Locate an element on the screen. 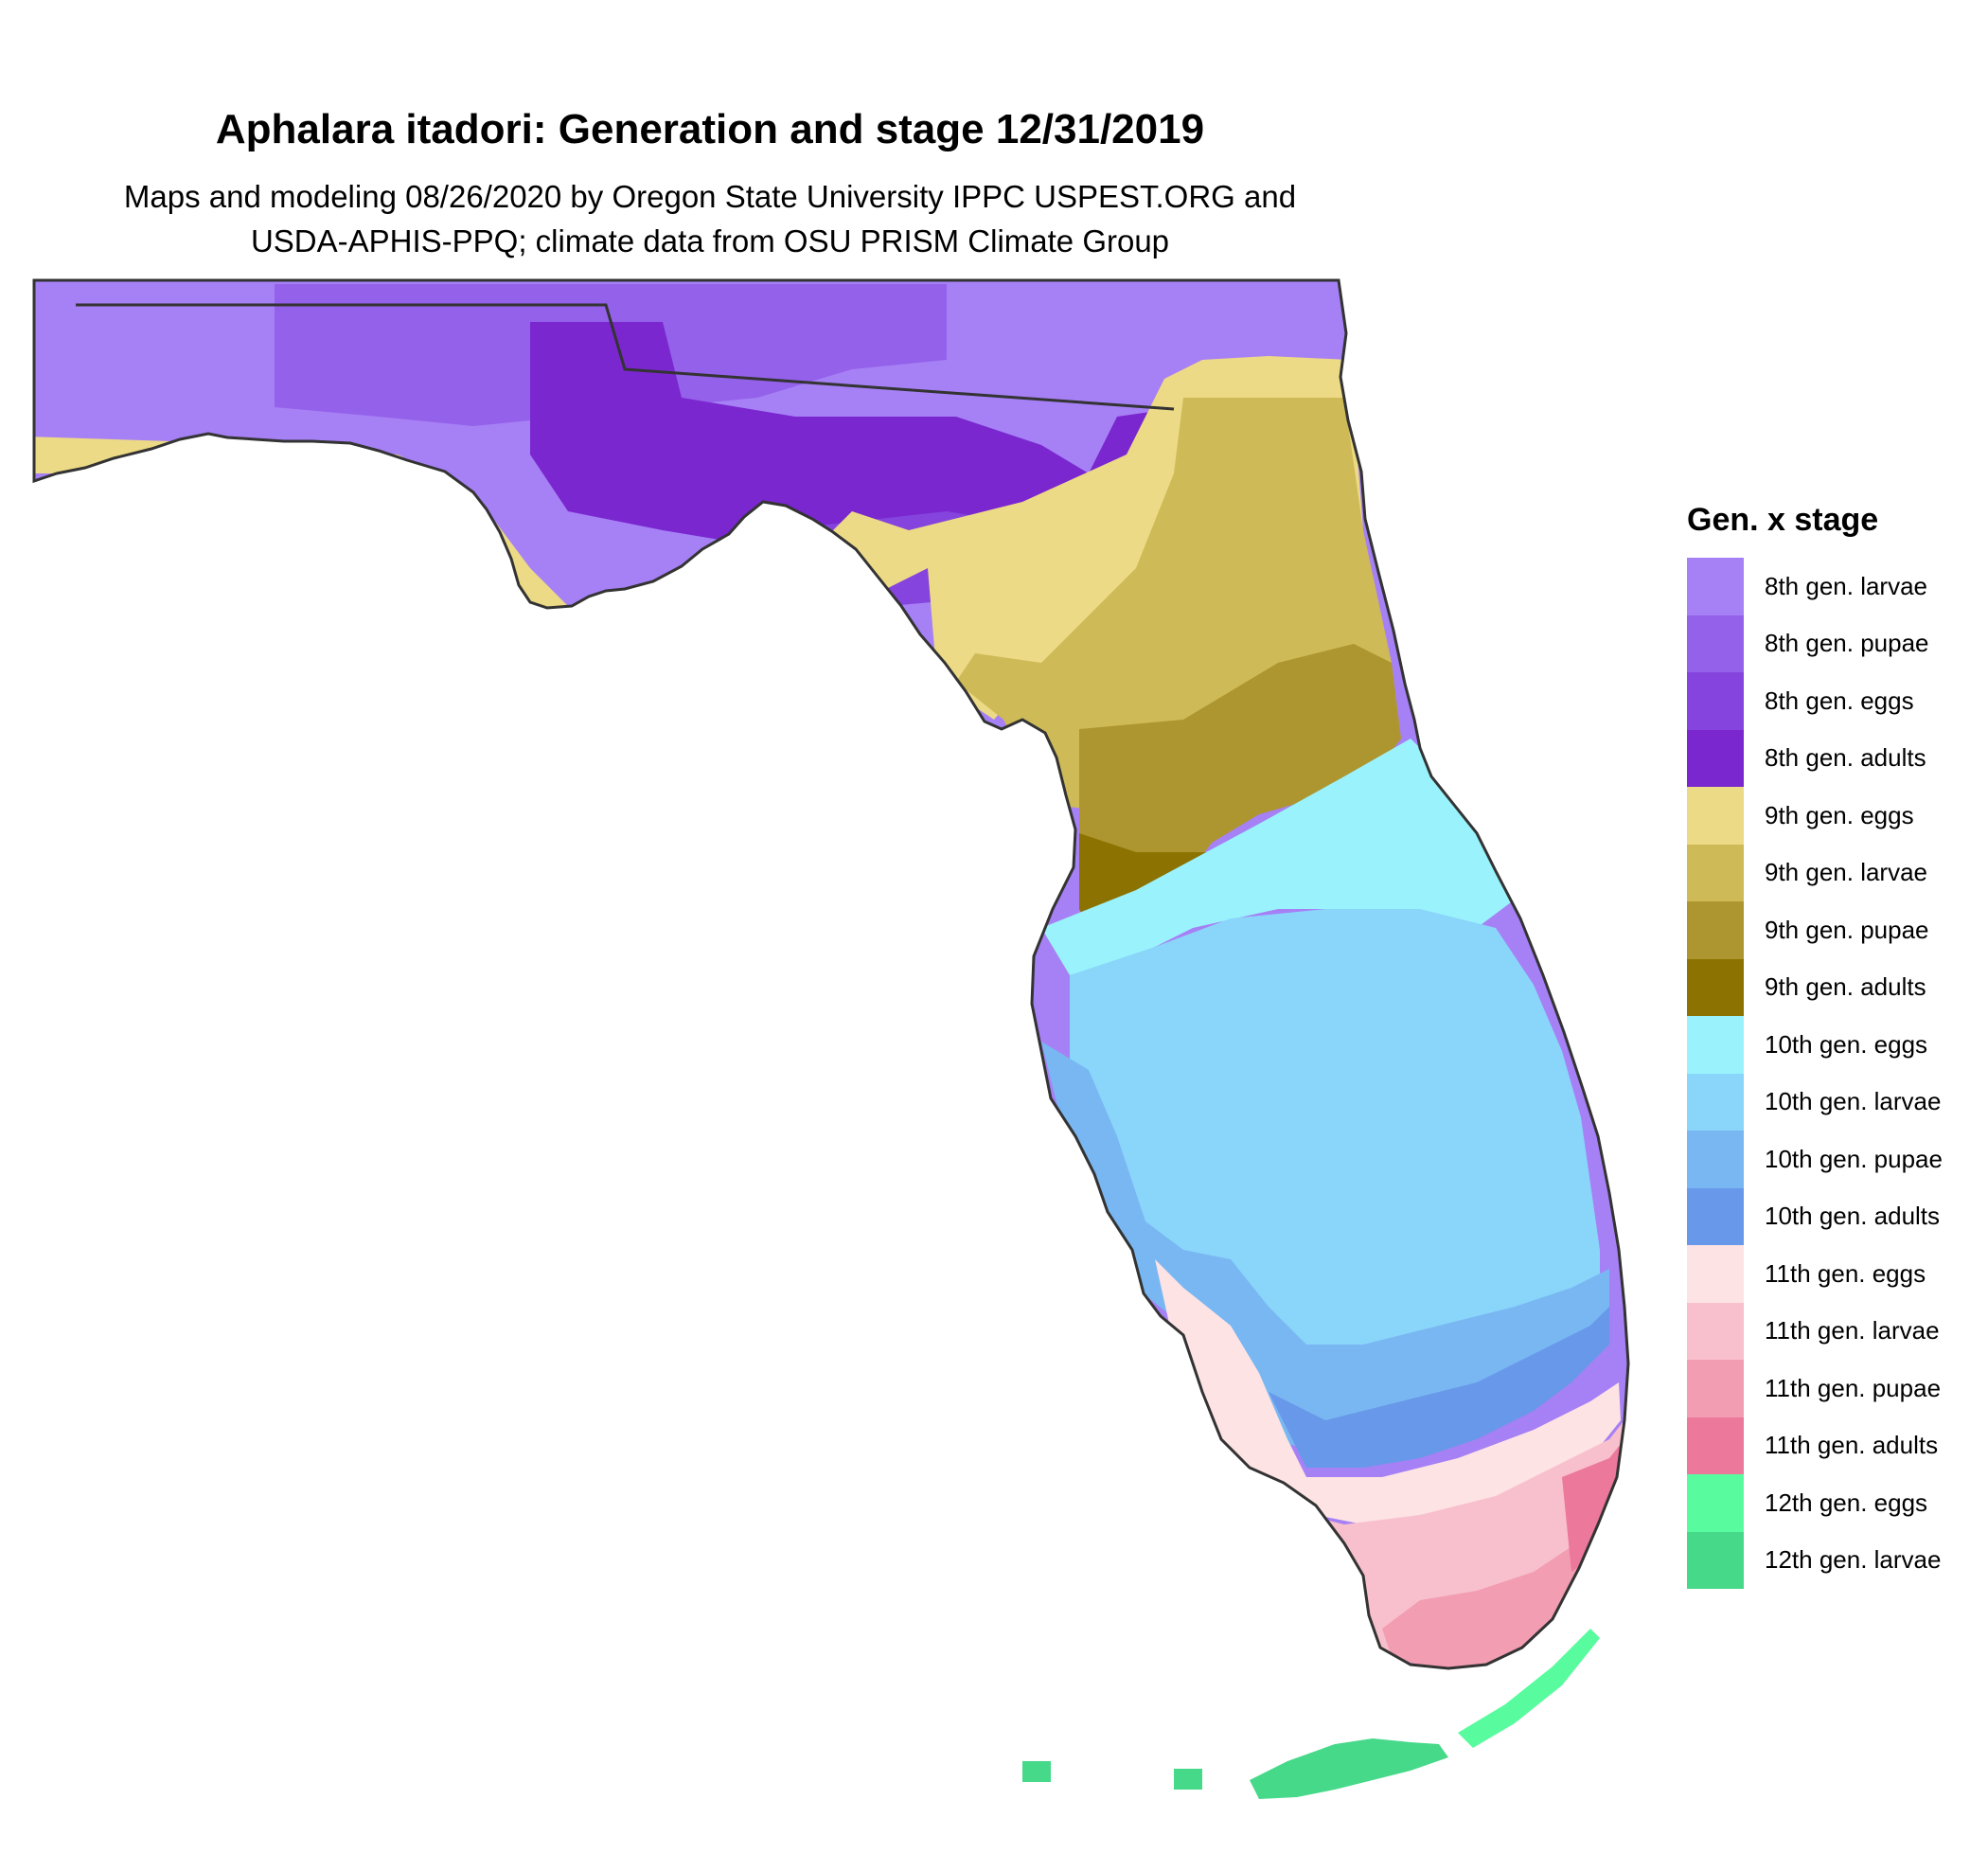 The height and width of the screenshot is (1871, 1988). legend-item: 12th gen. eggs is located at coordinates (1815, 1503).